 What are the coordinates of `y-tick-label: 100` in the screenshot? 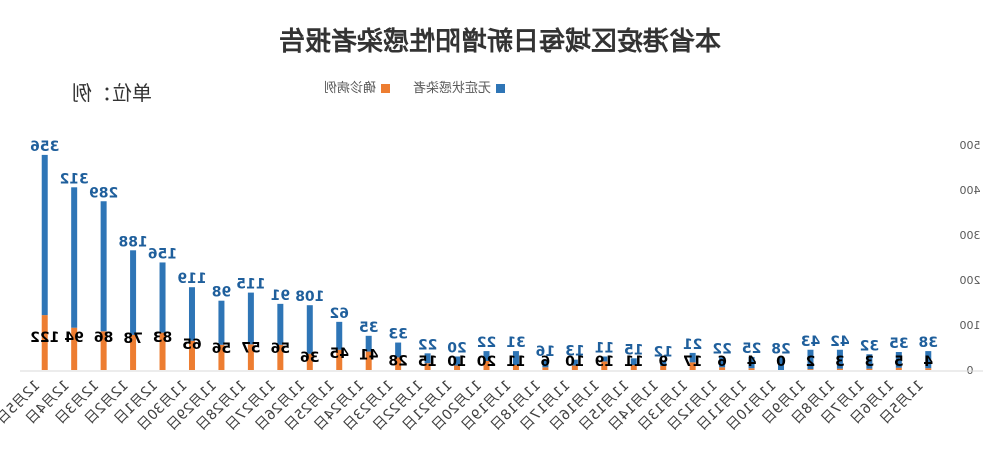 It's located at (970, 325).